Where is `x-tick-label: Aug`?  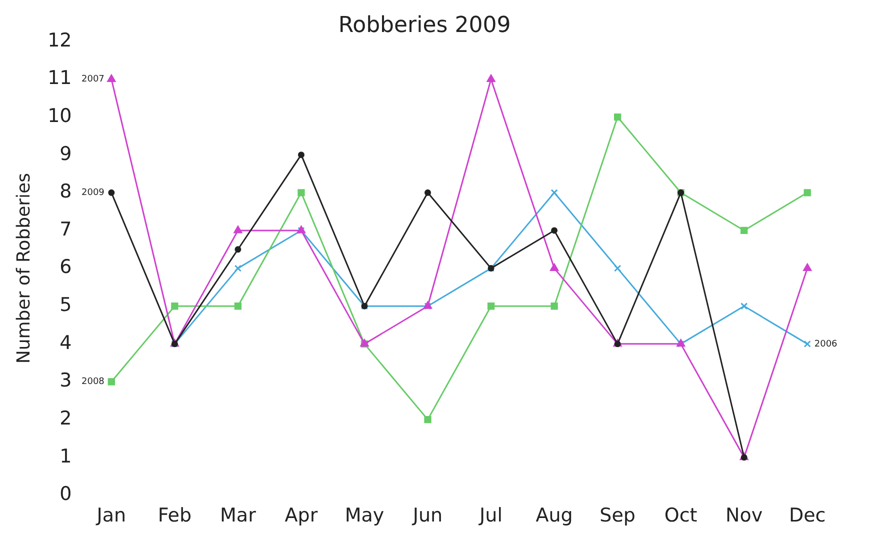 x-tick-label: Aug is located at coordinates (554, 515).